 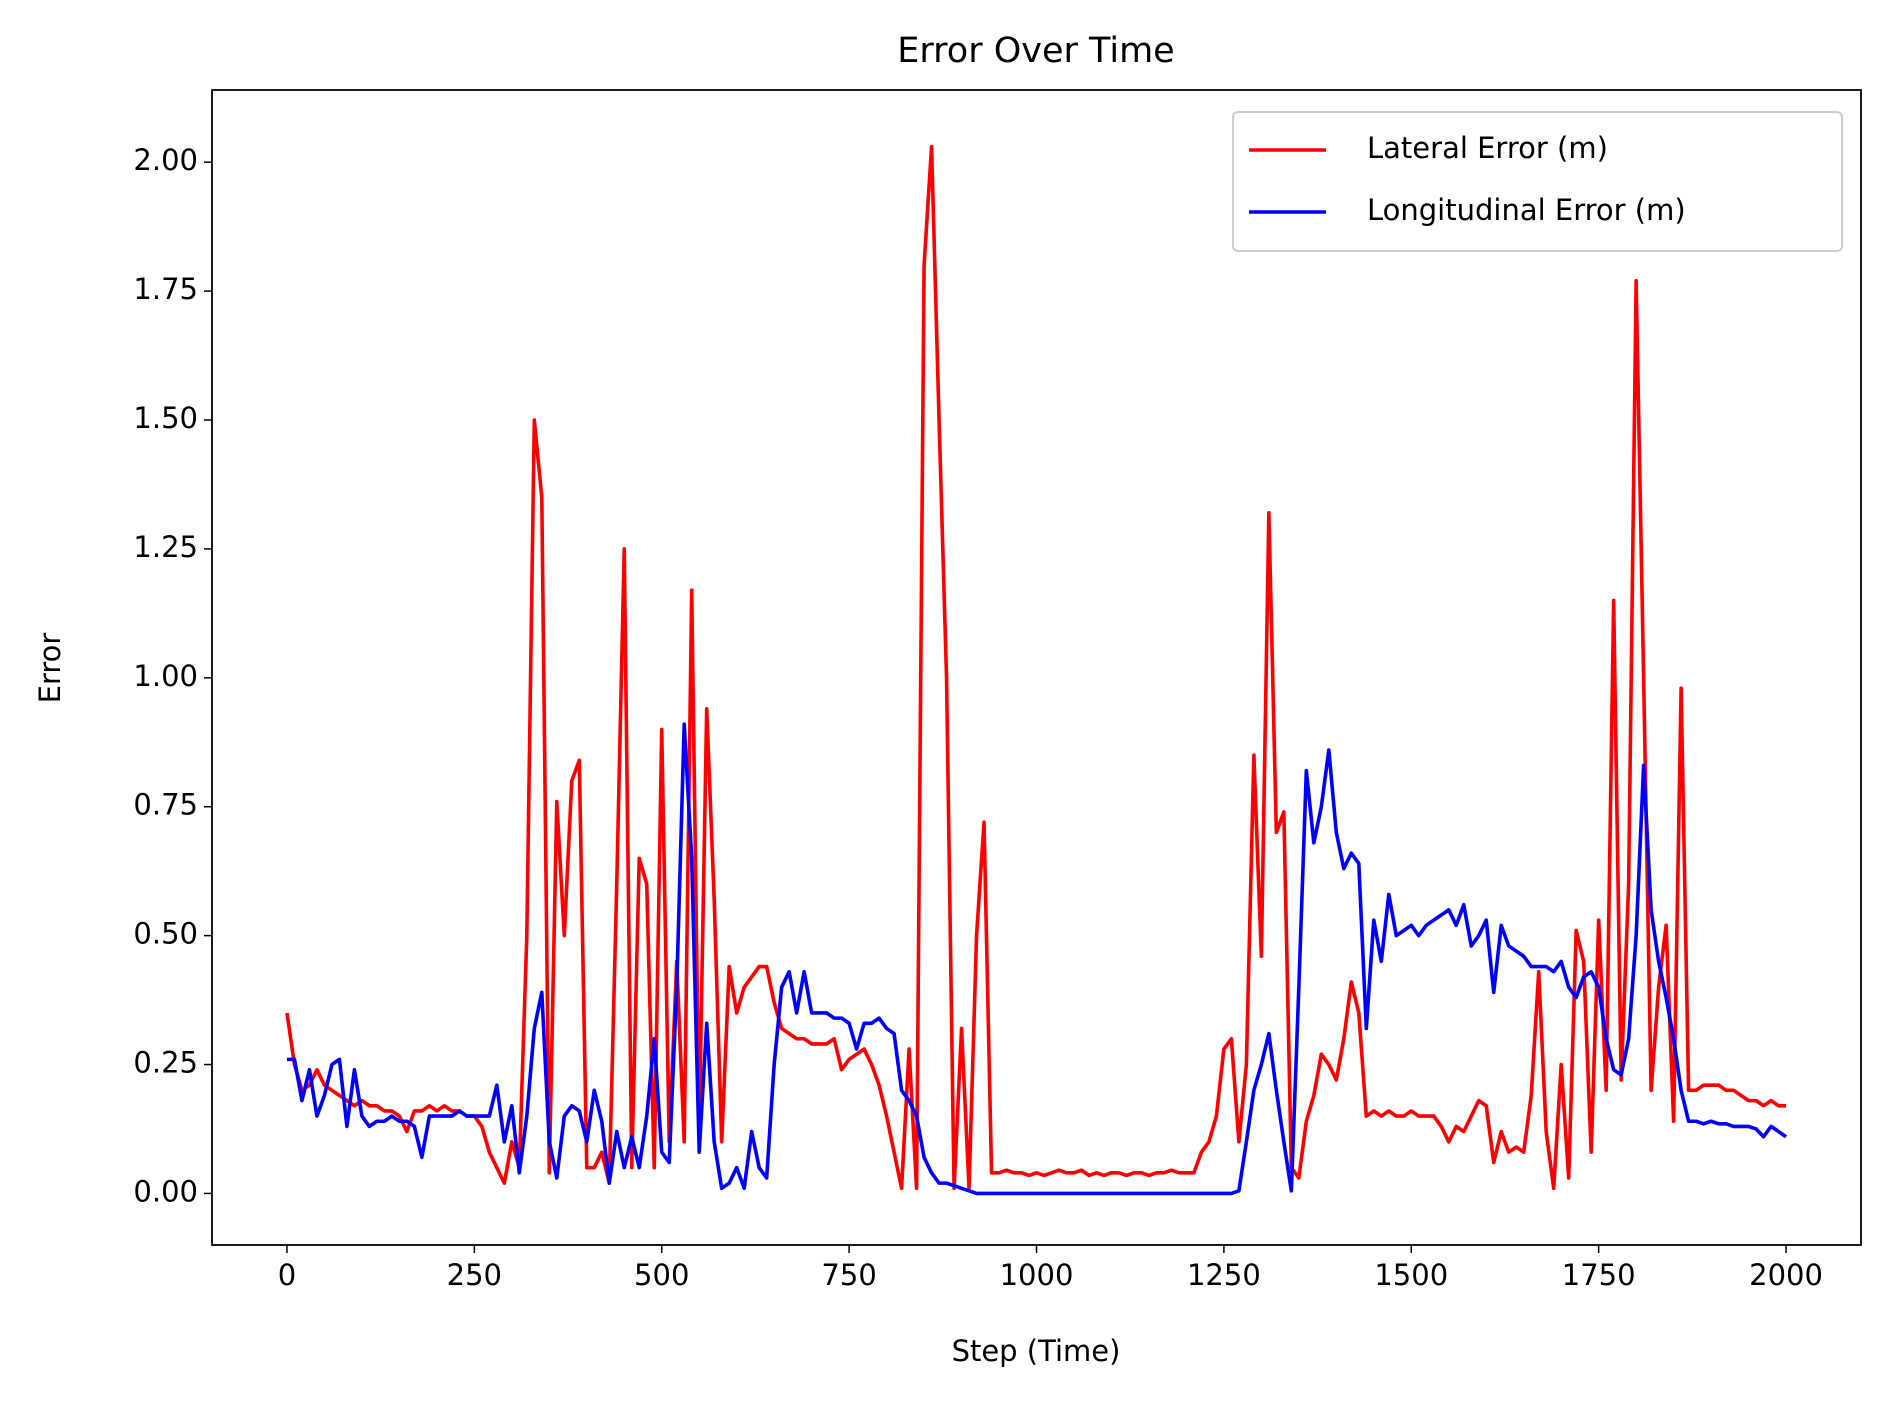 What do you see at coordinates (165, 418) in the screenshot?
I see `y-tick-label: 1.50` at bounding box center [165, 418].